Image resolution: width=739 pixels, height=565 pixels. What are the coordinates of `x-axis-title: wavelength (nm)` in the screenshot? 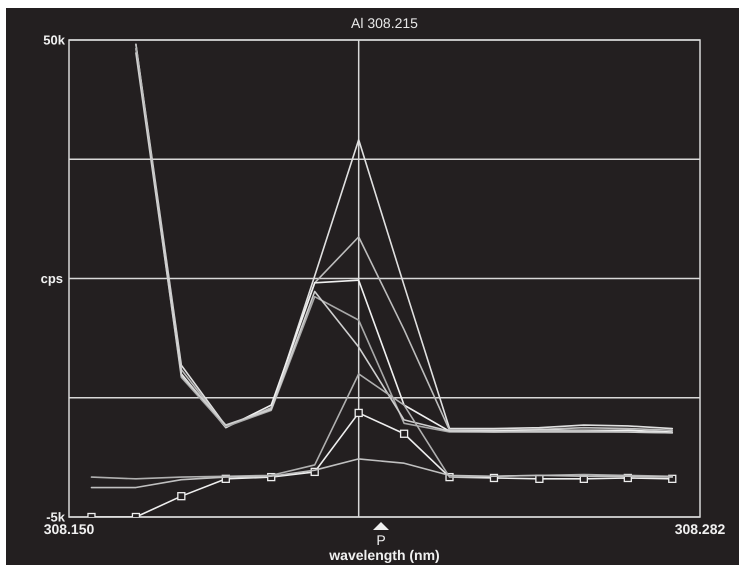 It's located at (384, 555).